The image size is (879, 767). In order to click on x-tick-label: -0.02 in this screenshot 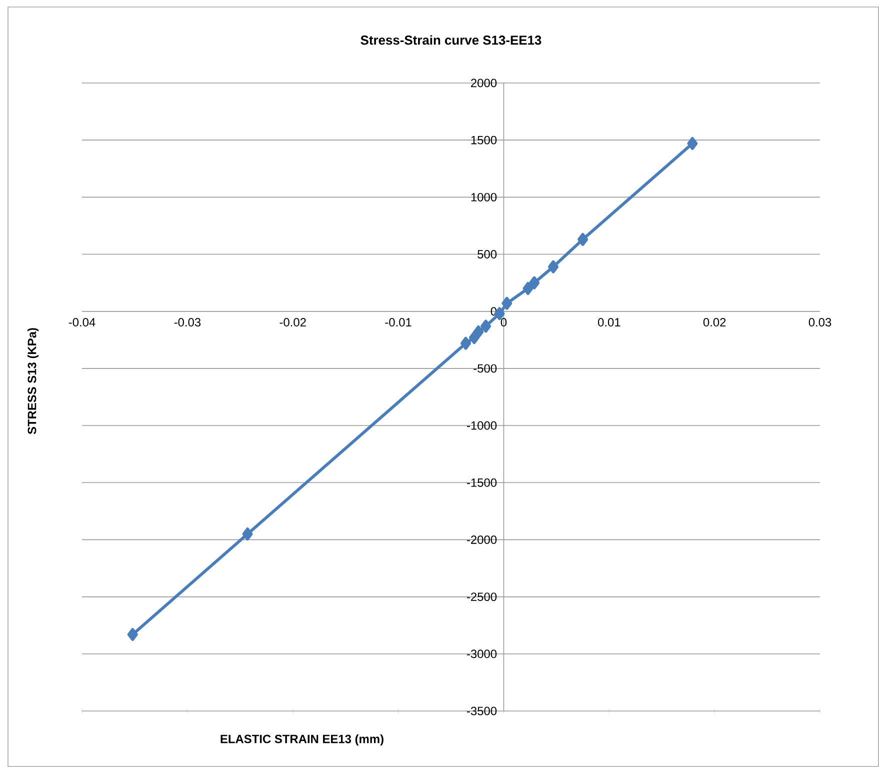, I will do `click(293, 322)`.